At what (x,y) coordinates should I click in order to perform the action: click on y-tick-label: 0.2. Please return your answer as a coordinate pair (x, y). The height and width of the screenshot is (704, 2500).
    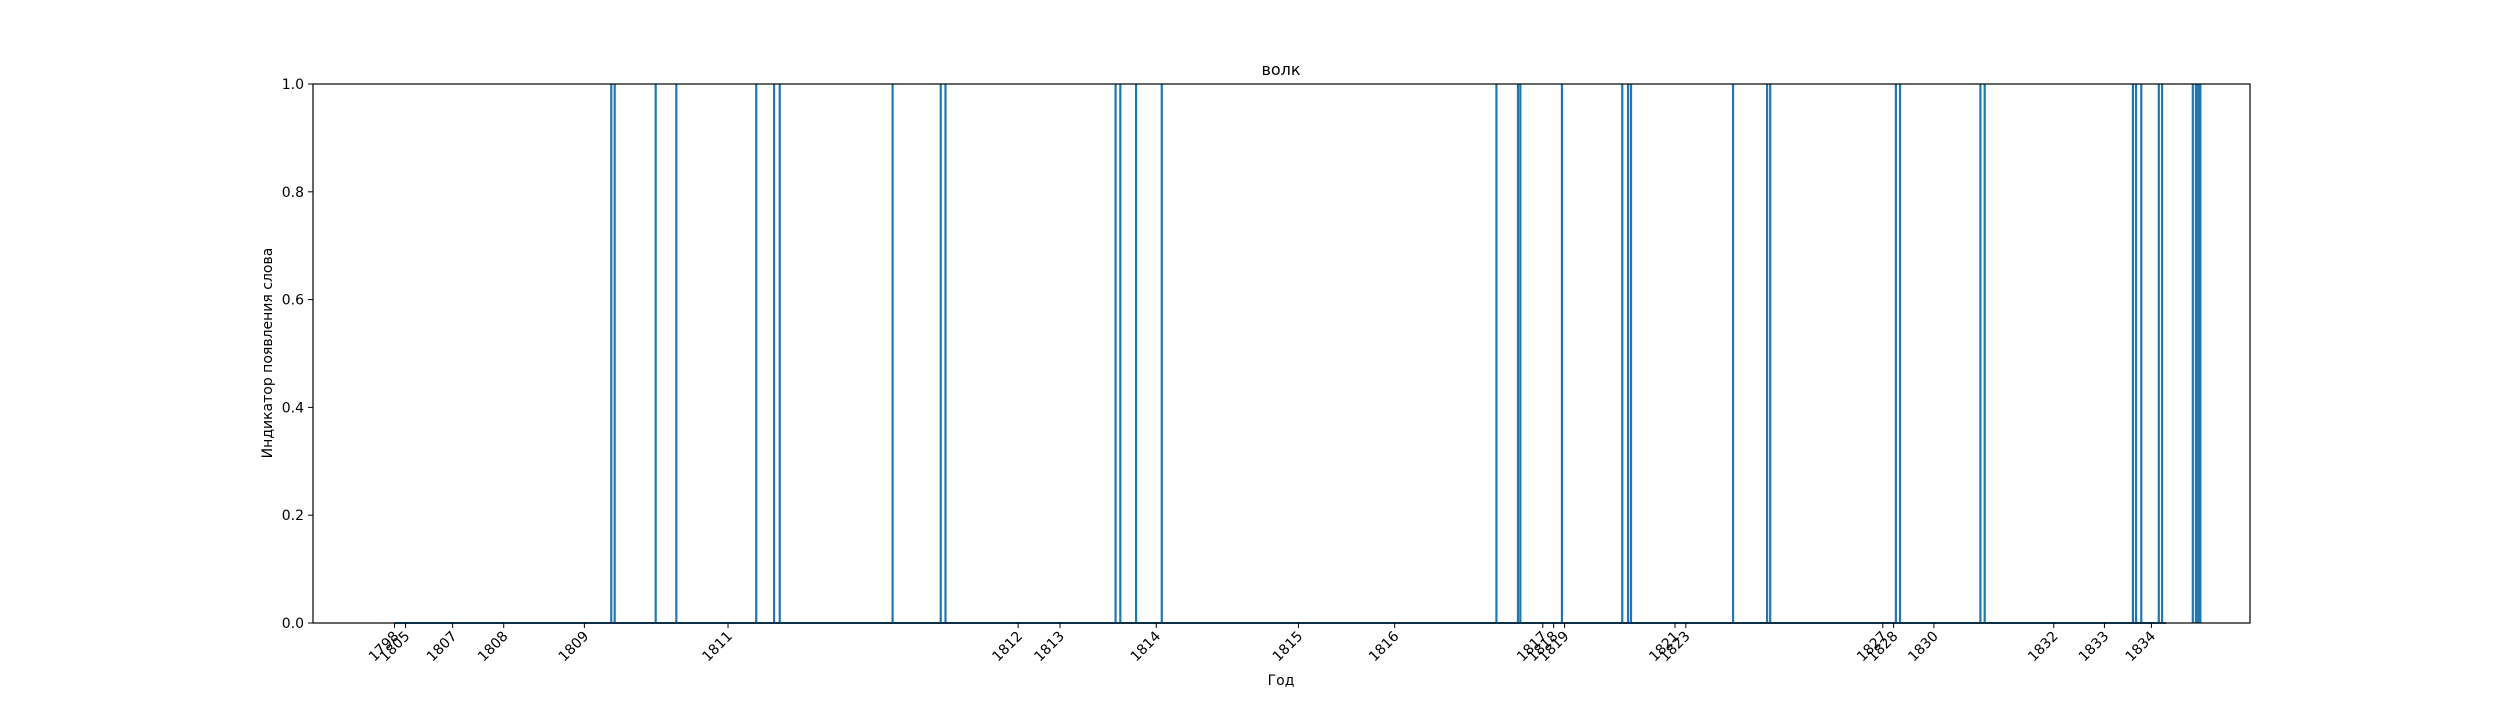
    Looking at the image, I should click on (293, 516).